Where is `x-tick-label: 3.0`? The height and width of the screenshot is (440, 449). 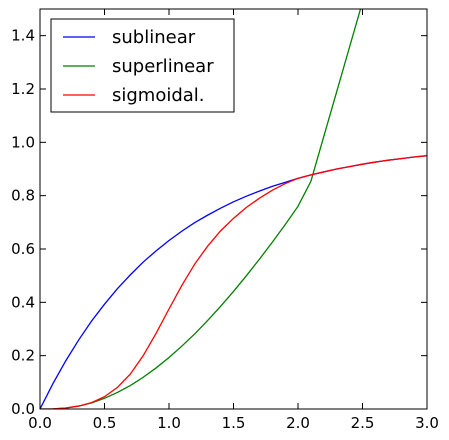
x-tick-label: 3.0 is located at coordinates (427, 423).